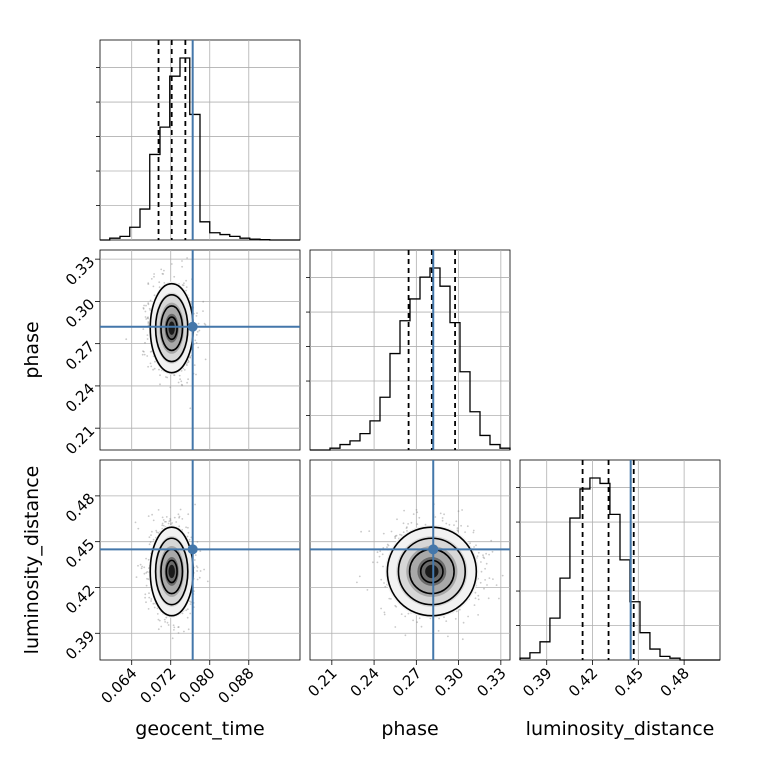 This screenshot has width=760, height=760. Describe the element at coordinates (32, 560) in the screenshot. I see `y-axis-label: luminosity_distance` at that location.